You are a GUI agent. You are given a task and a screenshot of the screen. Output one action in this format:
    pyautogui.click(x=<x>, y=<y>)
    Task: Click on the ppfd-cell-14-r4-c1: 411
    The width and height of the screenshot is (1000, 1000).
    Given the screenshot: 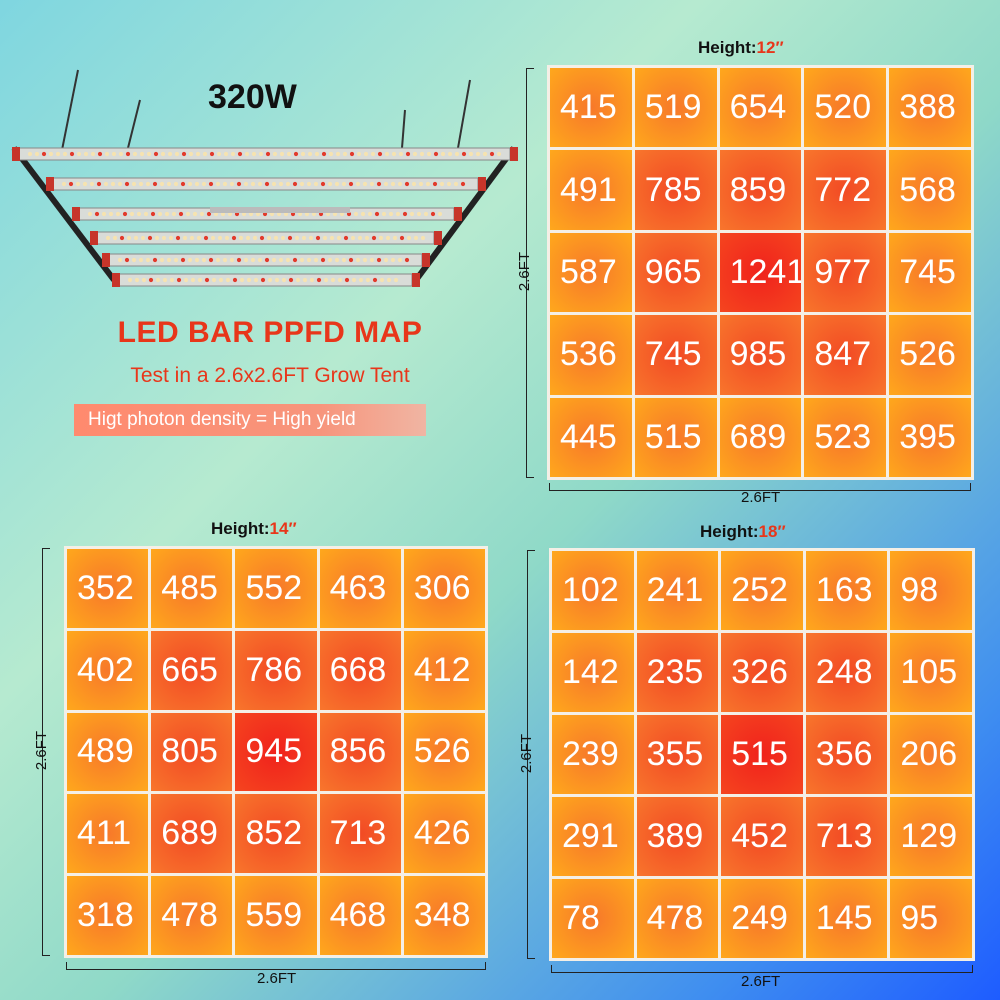 What is the action you would take?
    pyautogui.click(x=108, y=834)
    